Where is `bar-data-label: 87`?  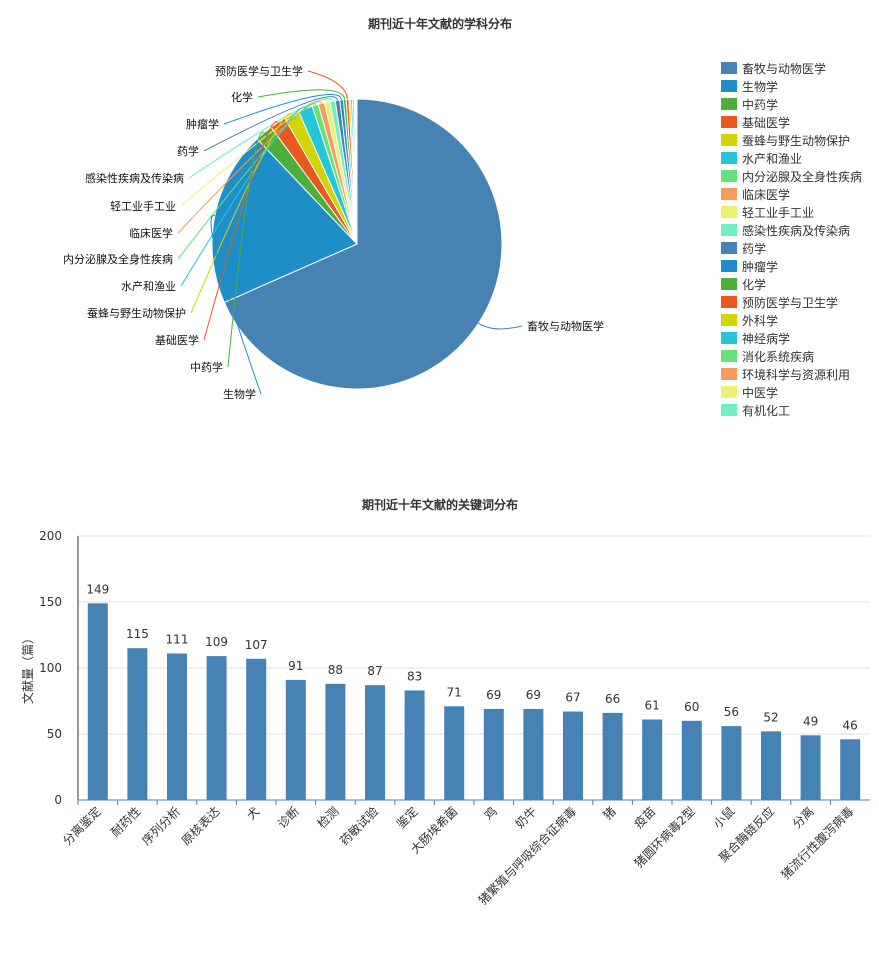 bar-data-label: 87 is located at coordinates (374, 671).